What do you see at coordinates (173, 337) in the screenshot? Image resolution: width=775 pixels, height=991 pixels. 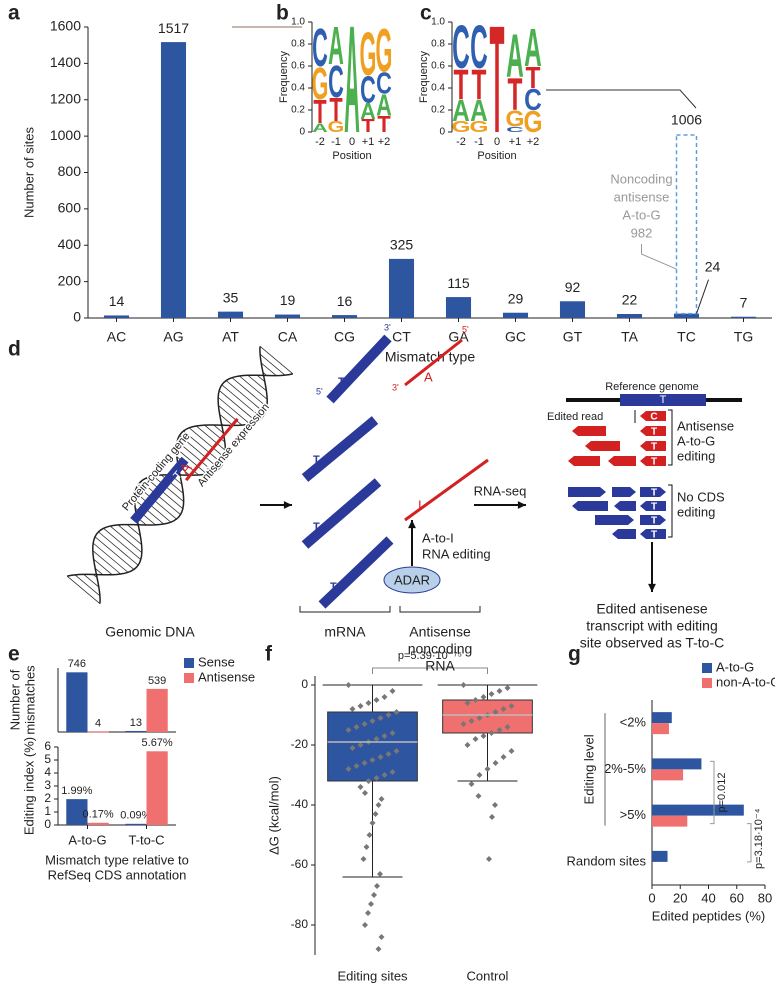 I see `x-tick-label: AG` at bounding box center [173, 337].